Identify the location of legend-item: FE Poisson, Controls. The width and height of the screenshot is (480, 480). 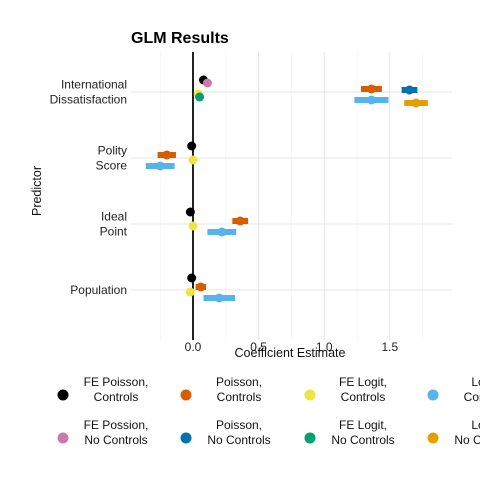
(103, 389).